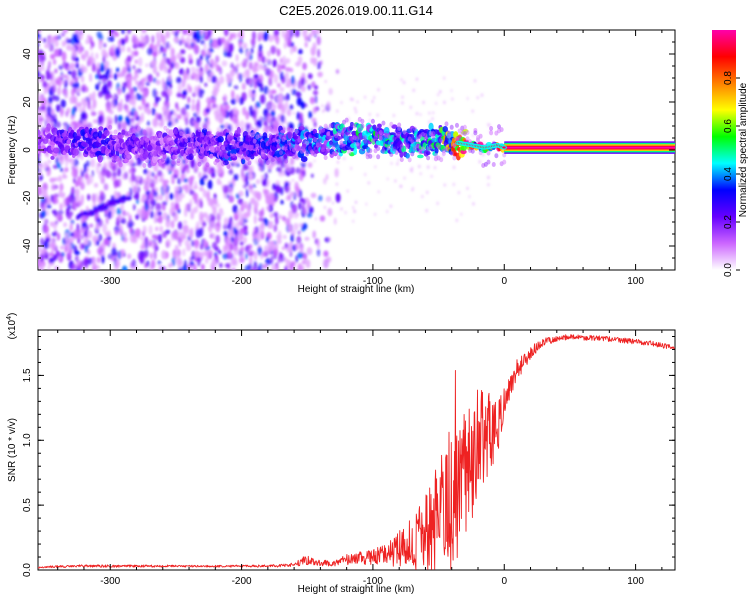 The height and width of the screenshot is (600, 750). I want to click on snr-multiplier: (x104), so click(12, 326).